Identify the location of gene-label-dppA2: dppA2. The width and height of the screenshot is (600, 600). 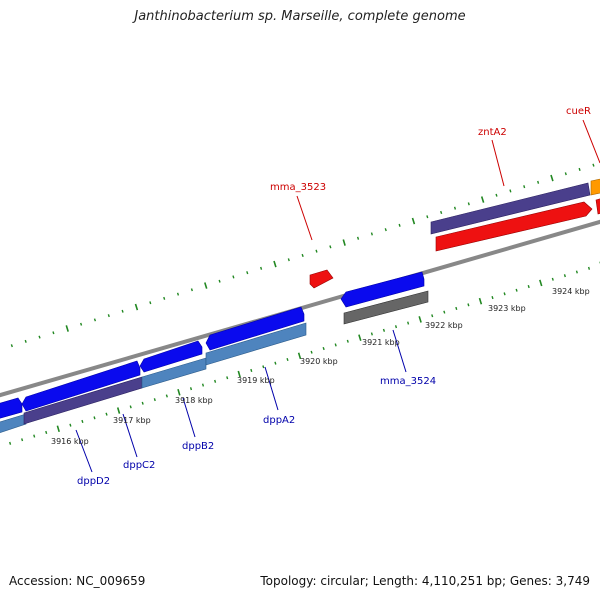
(279, 420).